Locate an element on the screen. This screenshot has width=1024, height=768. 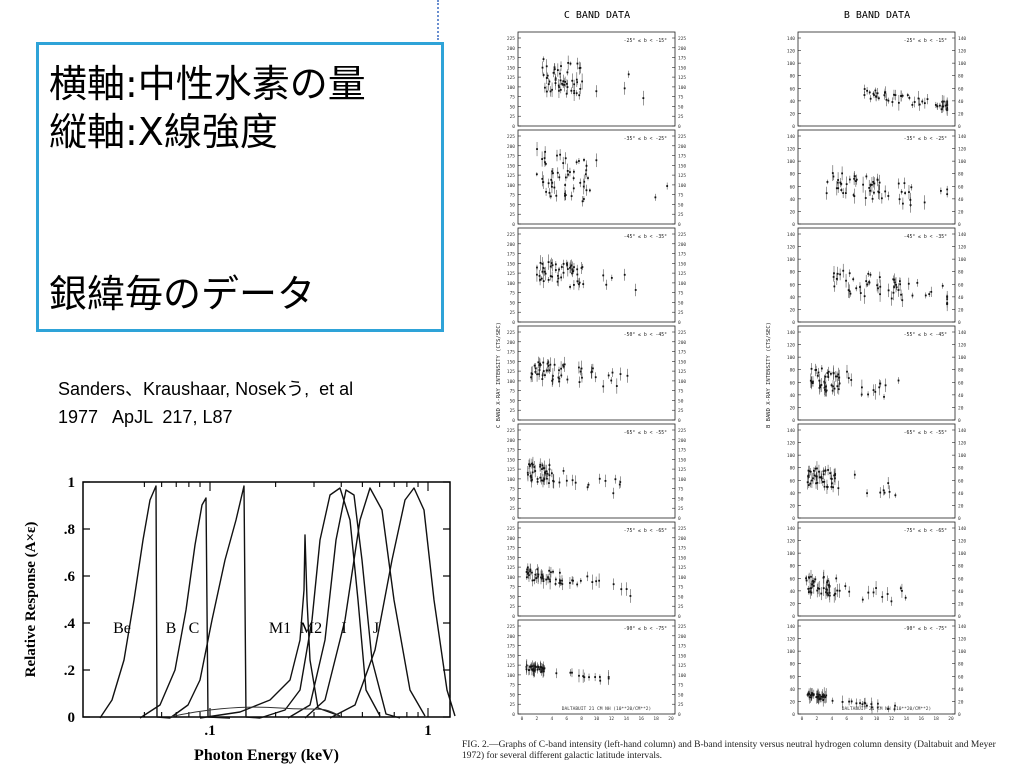
panel-tick-label: 20 is located at coordinates (793, 604).